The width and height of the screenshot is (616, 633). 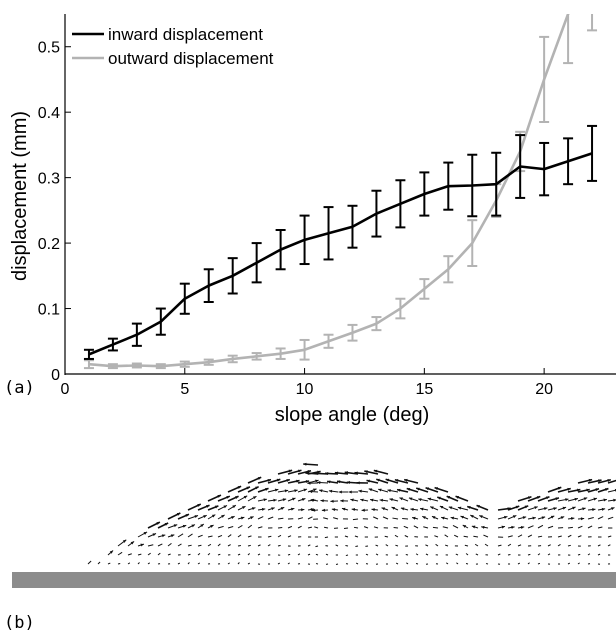 I want to click on x-axis-label: slope angle (deg), so click(x=352, y=415).